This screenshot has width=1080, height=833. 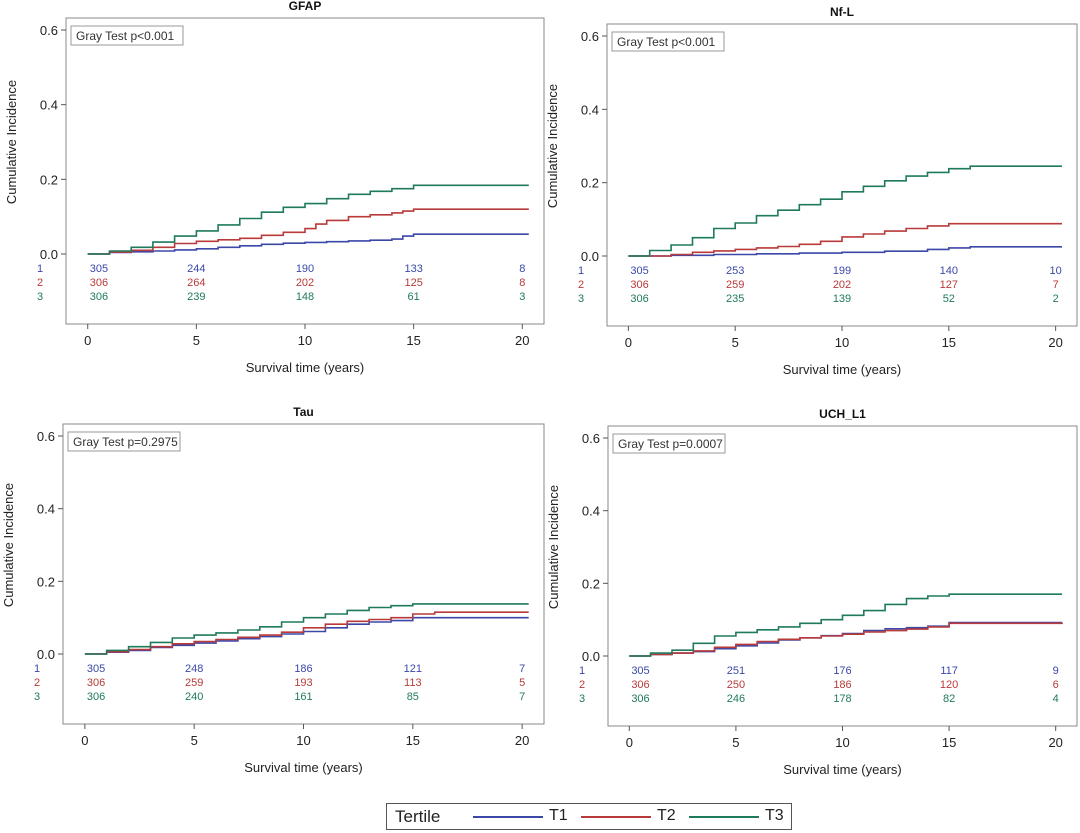 I want to click on risk-value: 235, so click(x=735, y=299).